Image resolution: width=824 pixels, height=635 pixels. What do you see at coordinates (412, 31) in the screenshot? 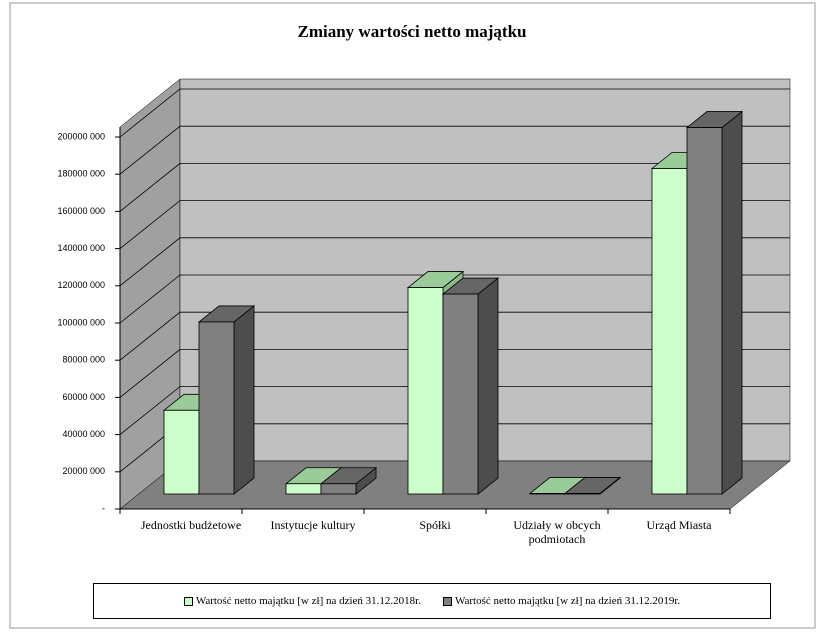
I see `chart-title: Zmiany wartości netto majątku` at bounding box center [412, 31].